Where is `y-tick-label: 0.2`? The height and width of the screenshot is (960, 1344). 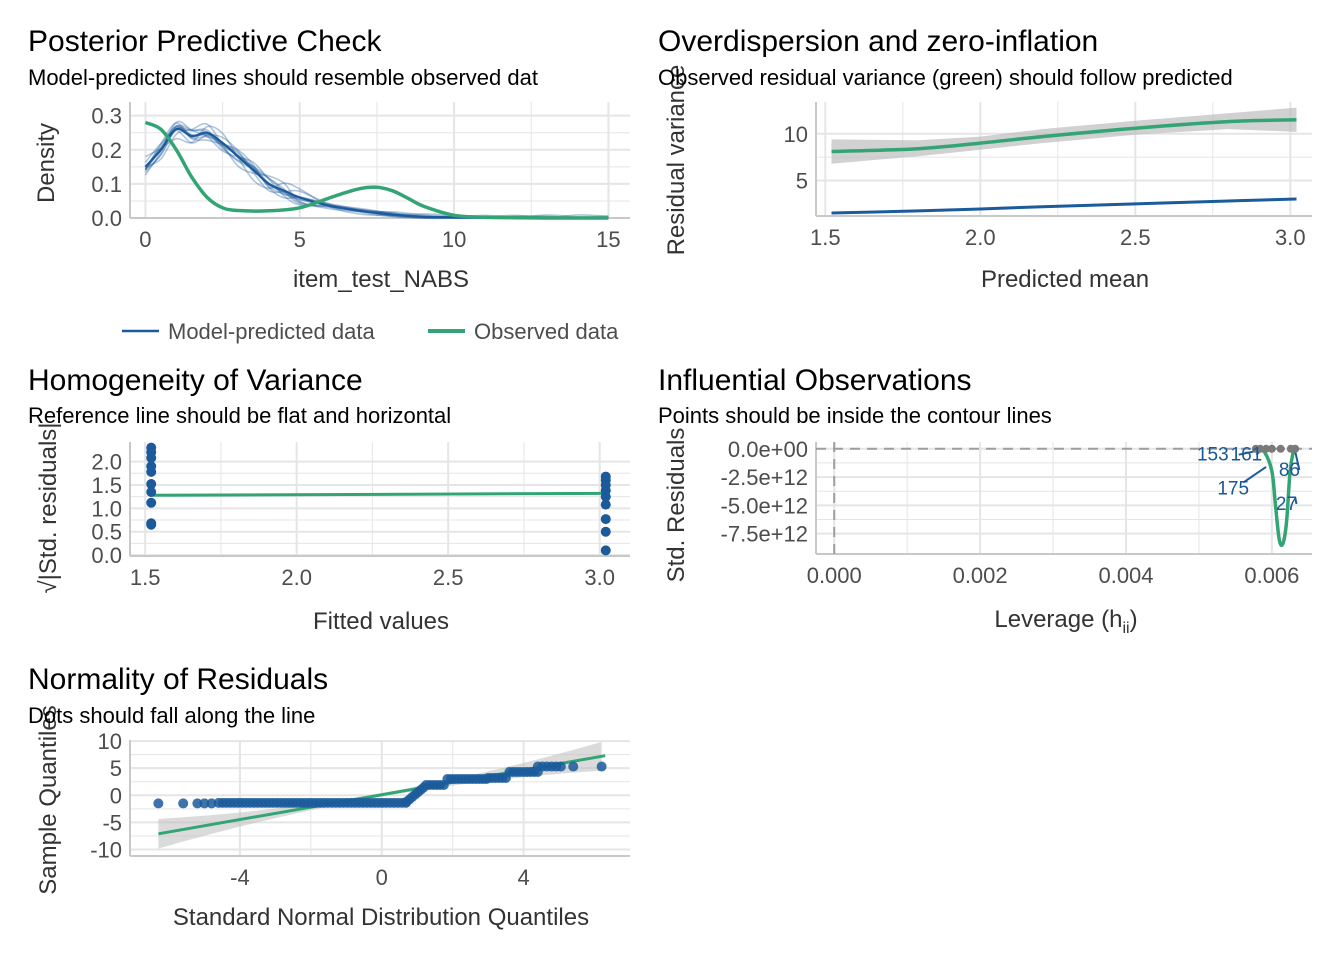
y-tick-label: 0.2 is located at coordinates (106, 150).